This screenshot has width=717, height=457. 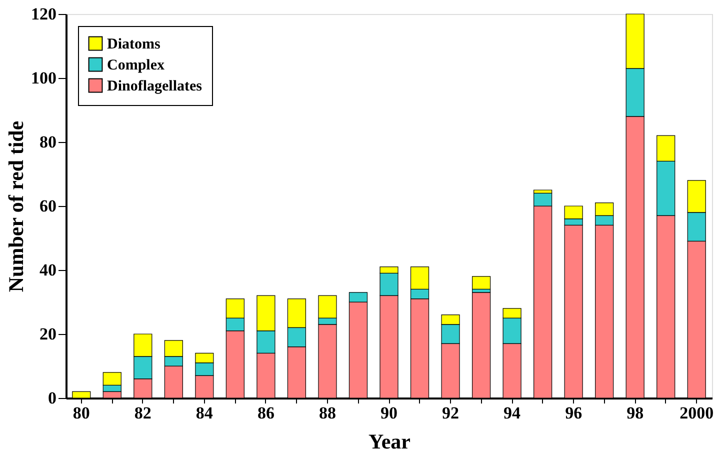 I want to click on bar, so click(x=481, y=283).